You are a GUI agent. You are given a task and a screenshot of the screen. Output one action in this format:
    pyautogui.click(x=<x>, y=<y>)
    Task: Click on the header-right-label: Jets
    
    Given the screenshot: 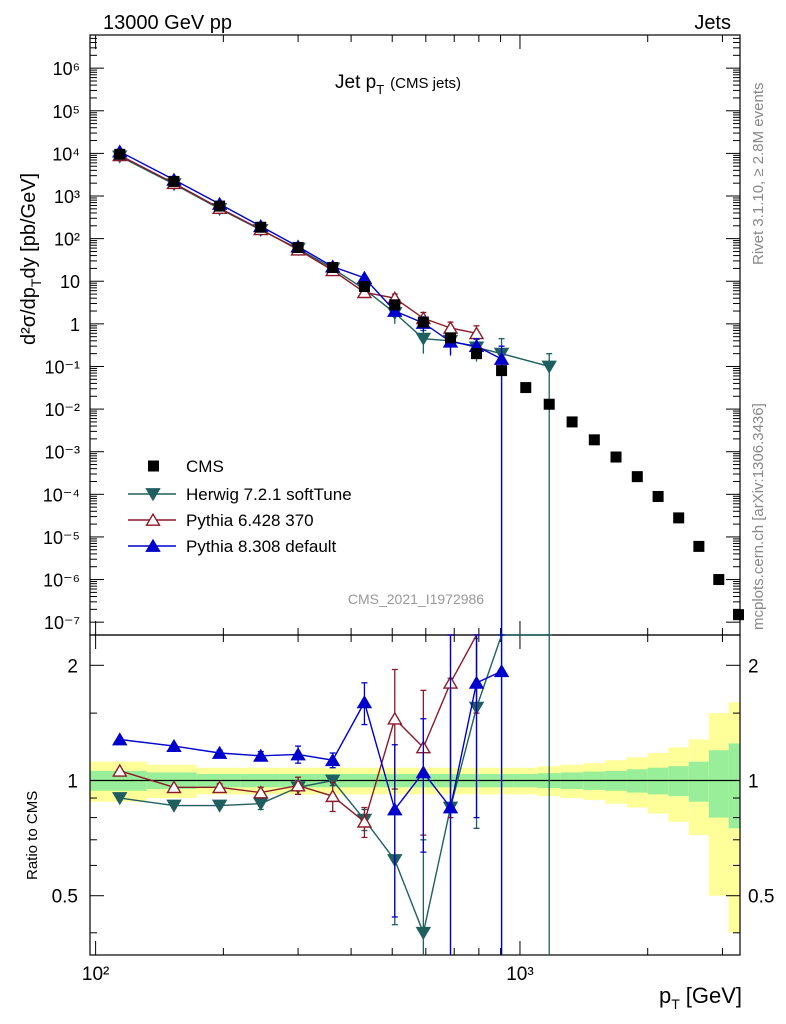 What is the action you would take?
    pyautogui.click(x=712, y=23)
    